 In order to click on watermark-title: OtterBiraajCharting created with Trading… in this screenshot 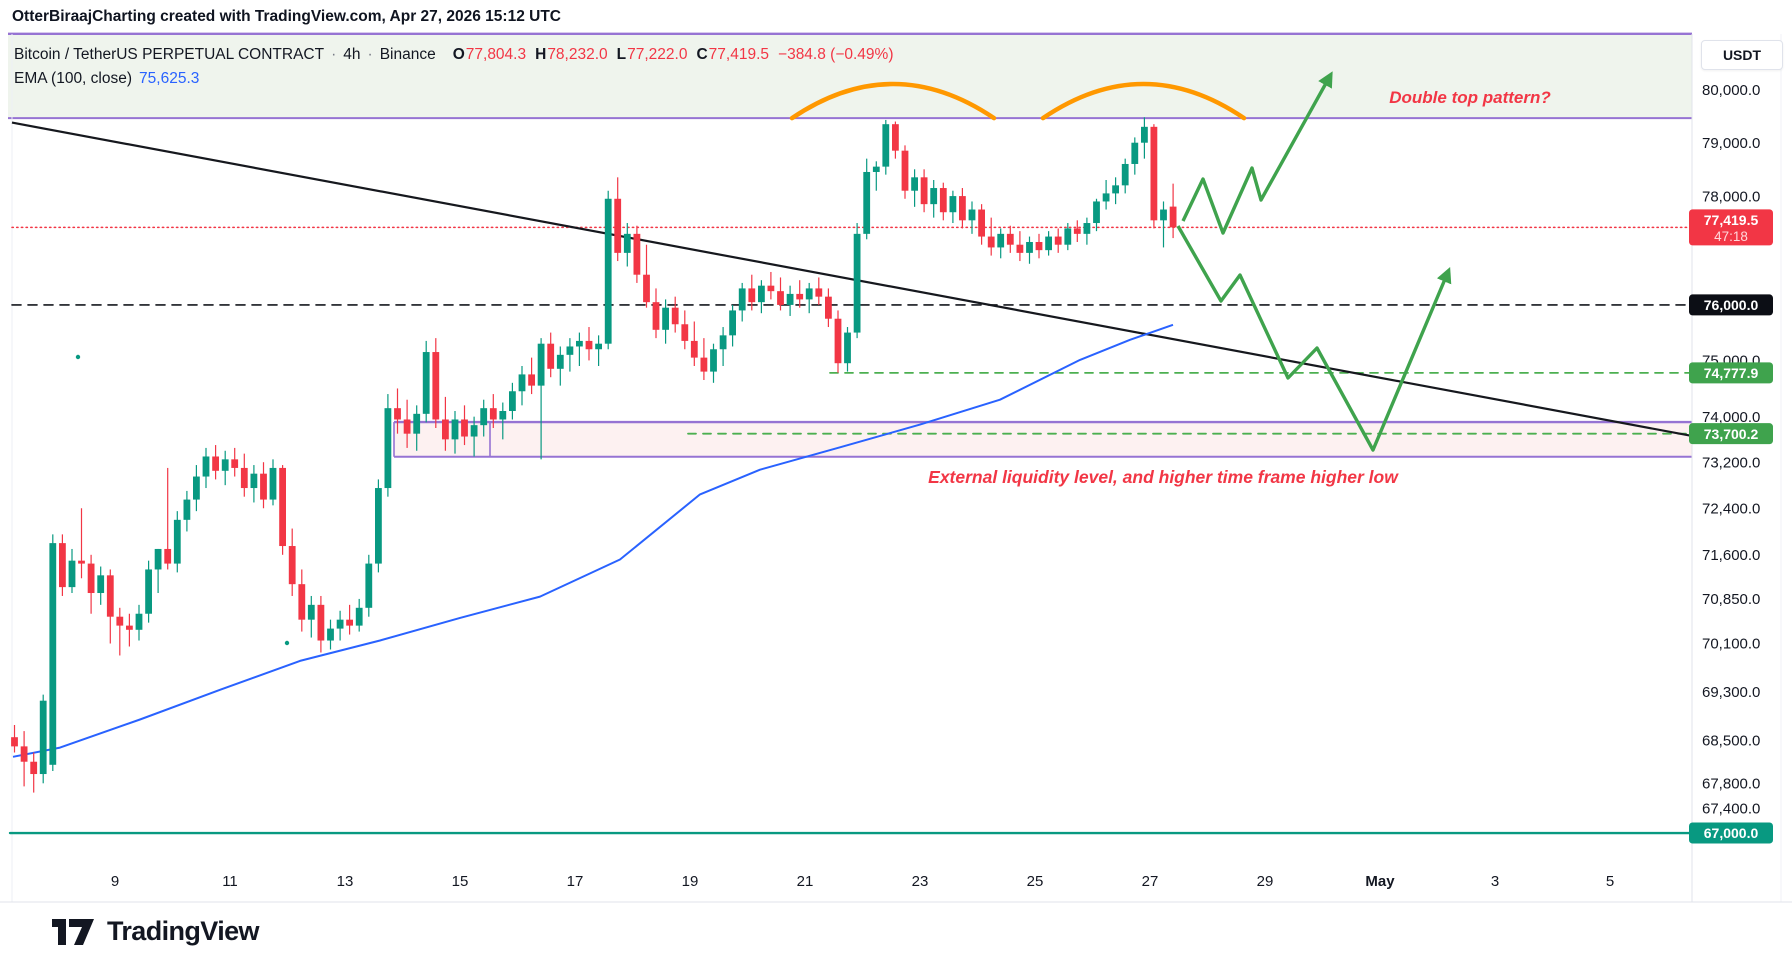, I will do `click(286, 16)`.